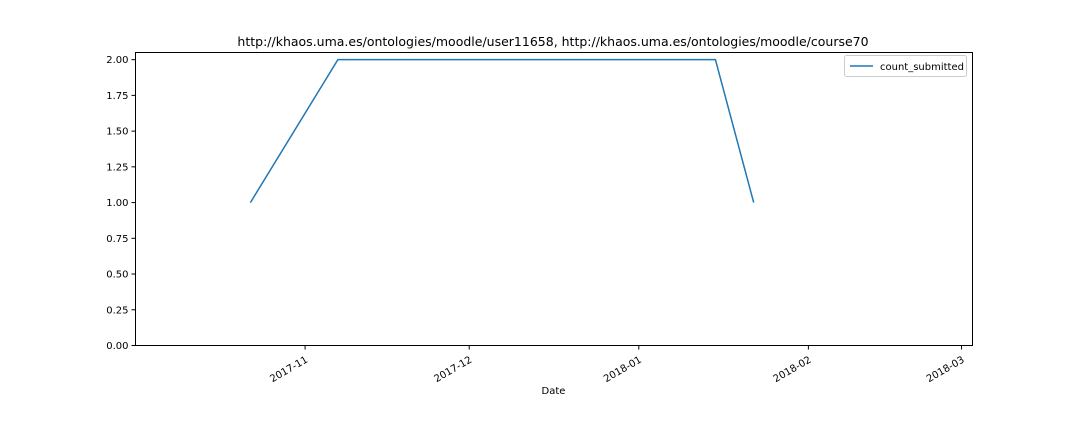 This screenshot has width=1080, height=436. I want to click on y-tick-label: 0.25, so click(117, 310).